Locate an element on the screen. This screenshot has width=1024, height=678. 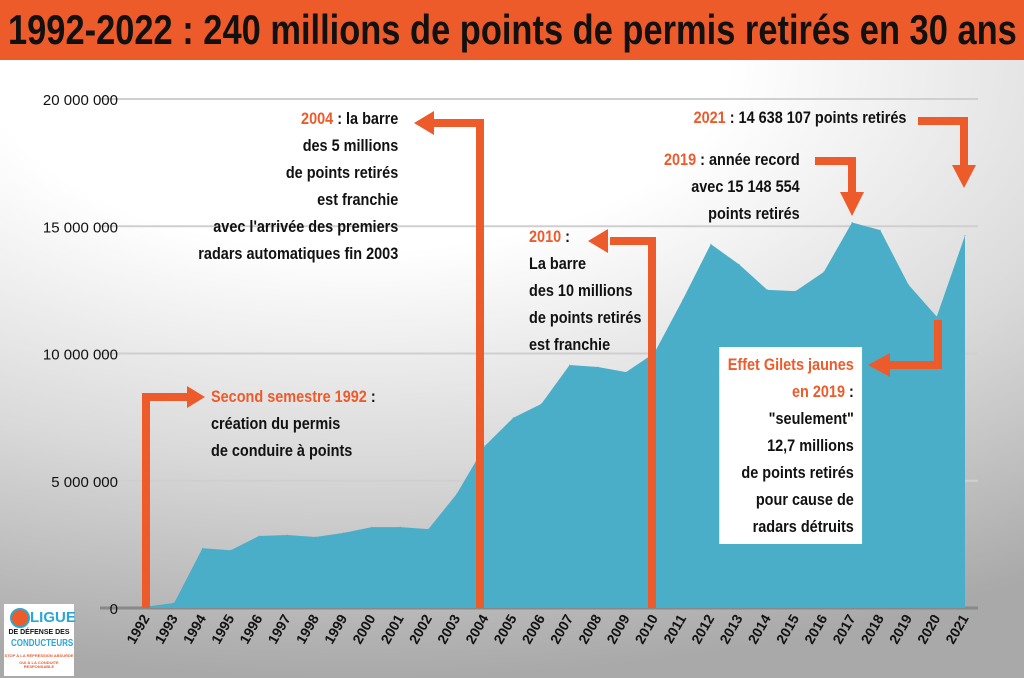
annotation-text: : 14 638 107 points retirés is located at coordinates (815, 117).